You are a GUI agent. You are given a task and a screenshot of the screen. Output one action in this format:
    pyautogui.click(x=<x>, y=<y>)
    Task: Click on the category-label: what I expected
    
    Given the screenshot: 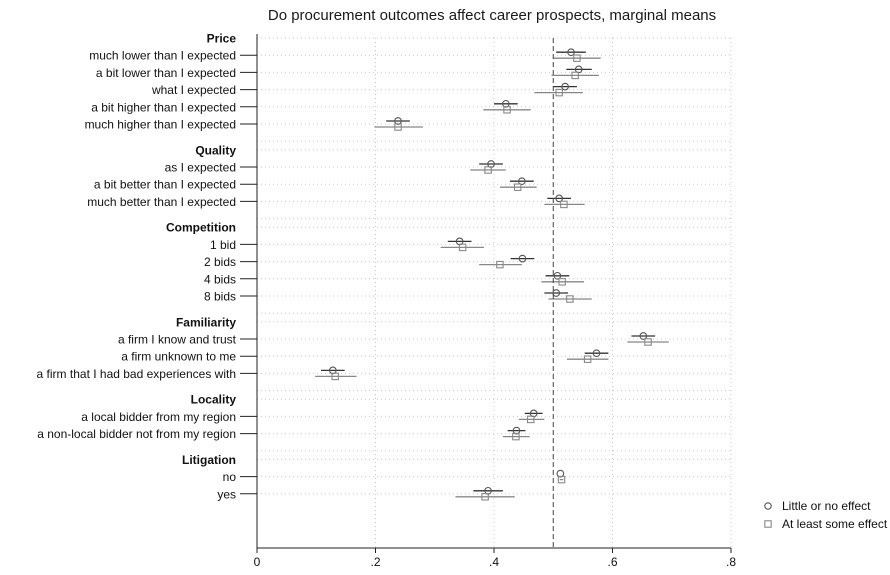 What is the action you would take?
    pyautogui.click(x=193, y=90)
    